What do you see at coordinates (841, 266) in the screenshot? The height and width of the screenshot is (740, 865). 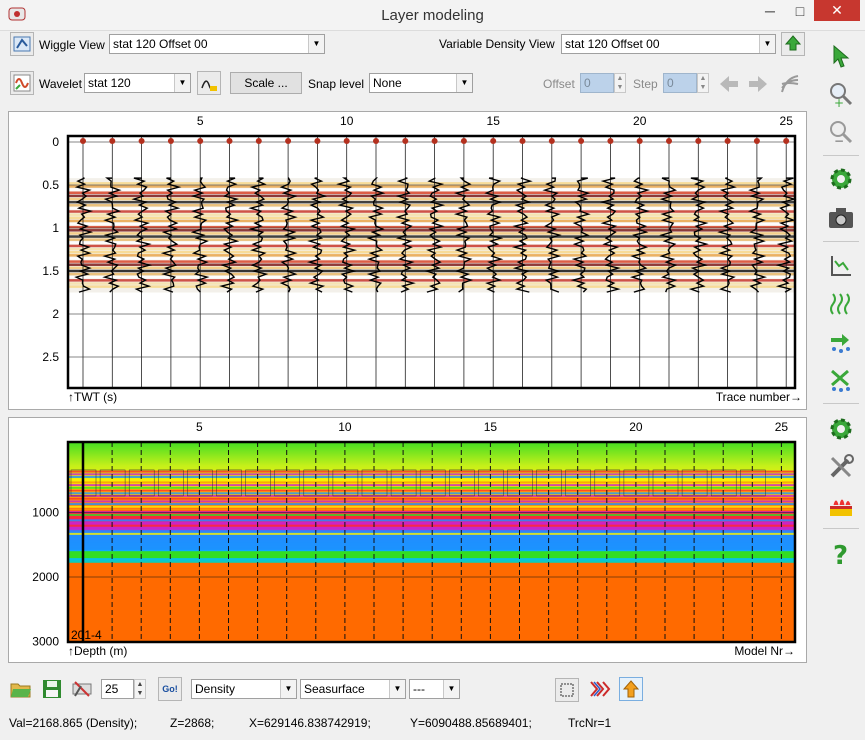 I see `chart-axes-icon` at bounding box center [841, 266].